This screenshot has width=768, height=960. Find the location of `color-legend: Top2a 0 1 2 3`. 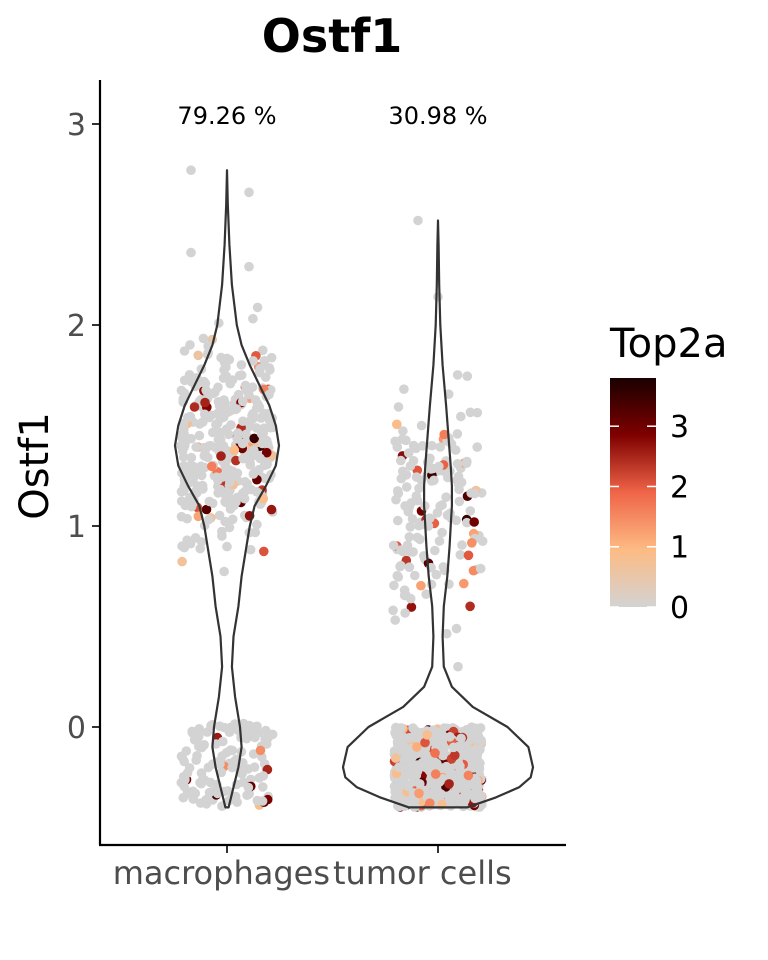

color-legend: Top2a 0 1 2 3 is located at coordinates (668, 473).